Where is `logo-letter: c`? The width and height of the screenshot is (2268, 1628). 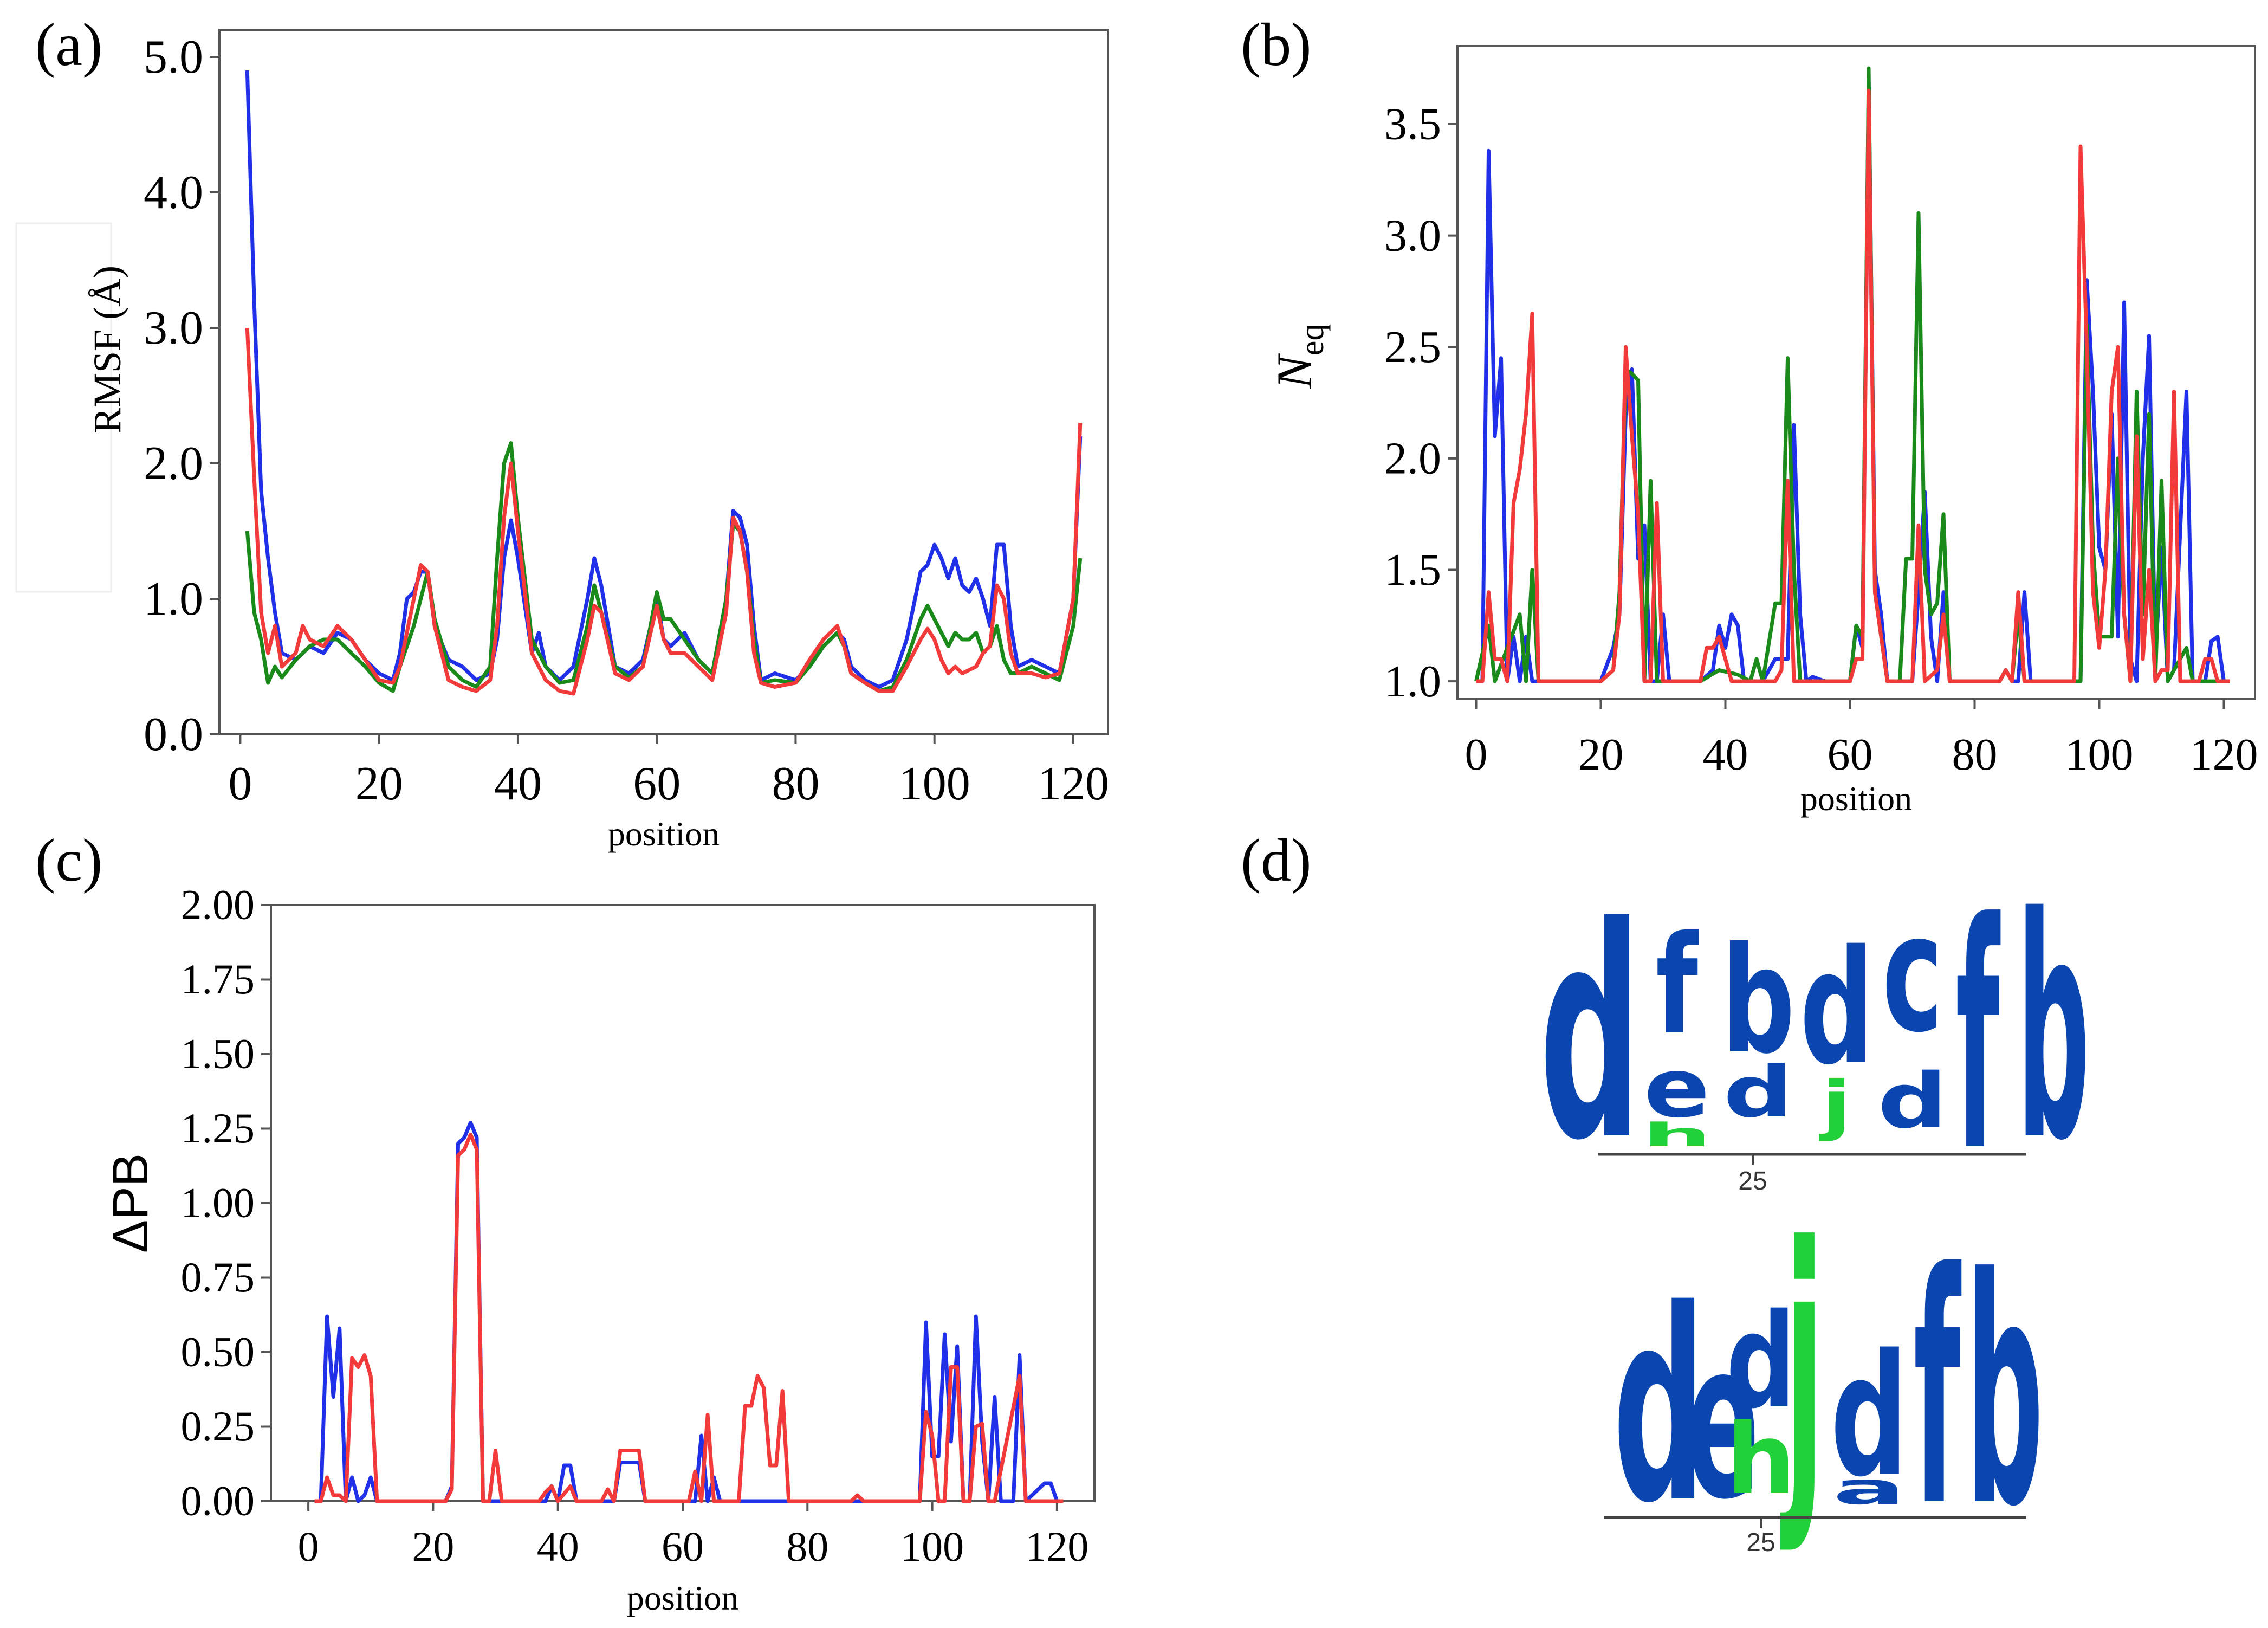 logo-letter: c is located at coordinates (1912, 974).